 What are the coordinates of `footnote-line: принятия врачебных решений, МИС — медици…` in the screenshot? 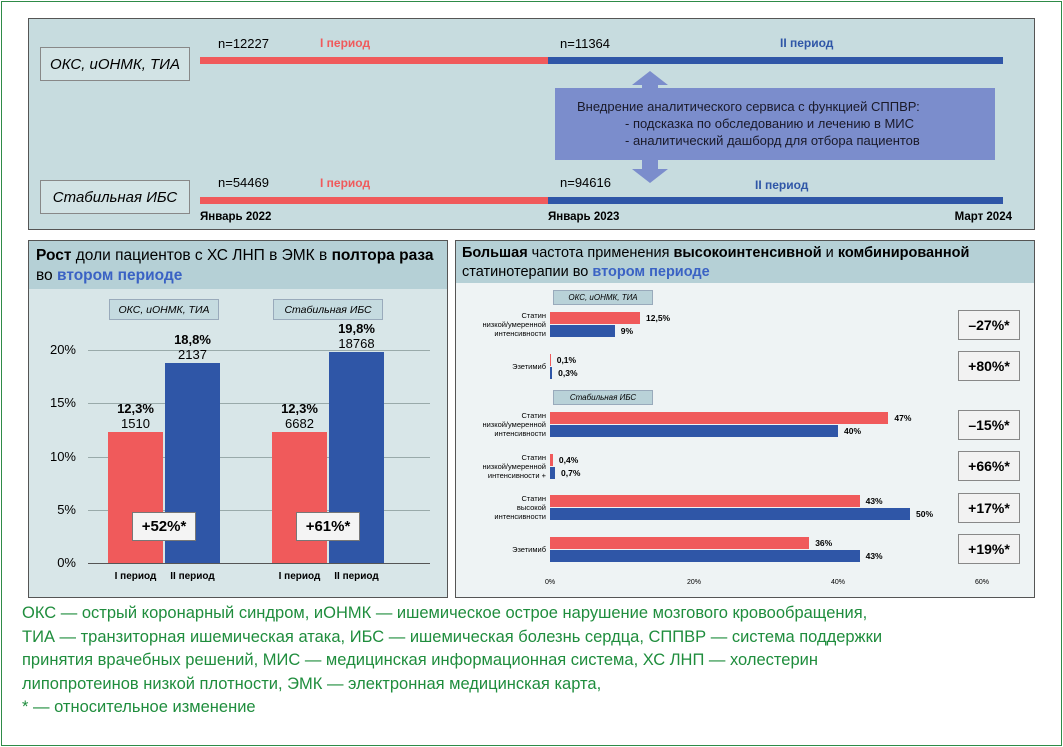 It's located at (420, 660).